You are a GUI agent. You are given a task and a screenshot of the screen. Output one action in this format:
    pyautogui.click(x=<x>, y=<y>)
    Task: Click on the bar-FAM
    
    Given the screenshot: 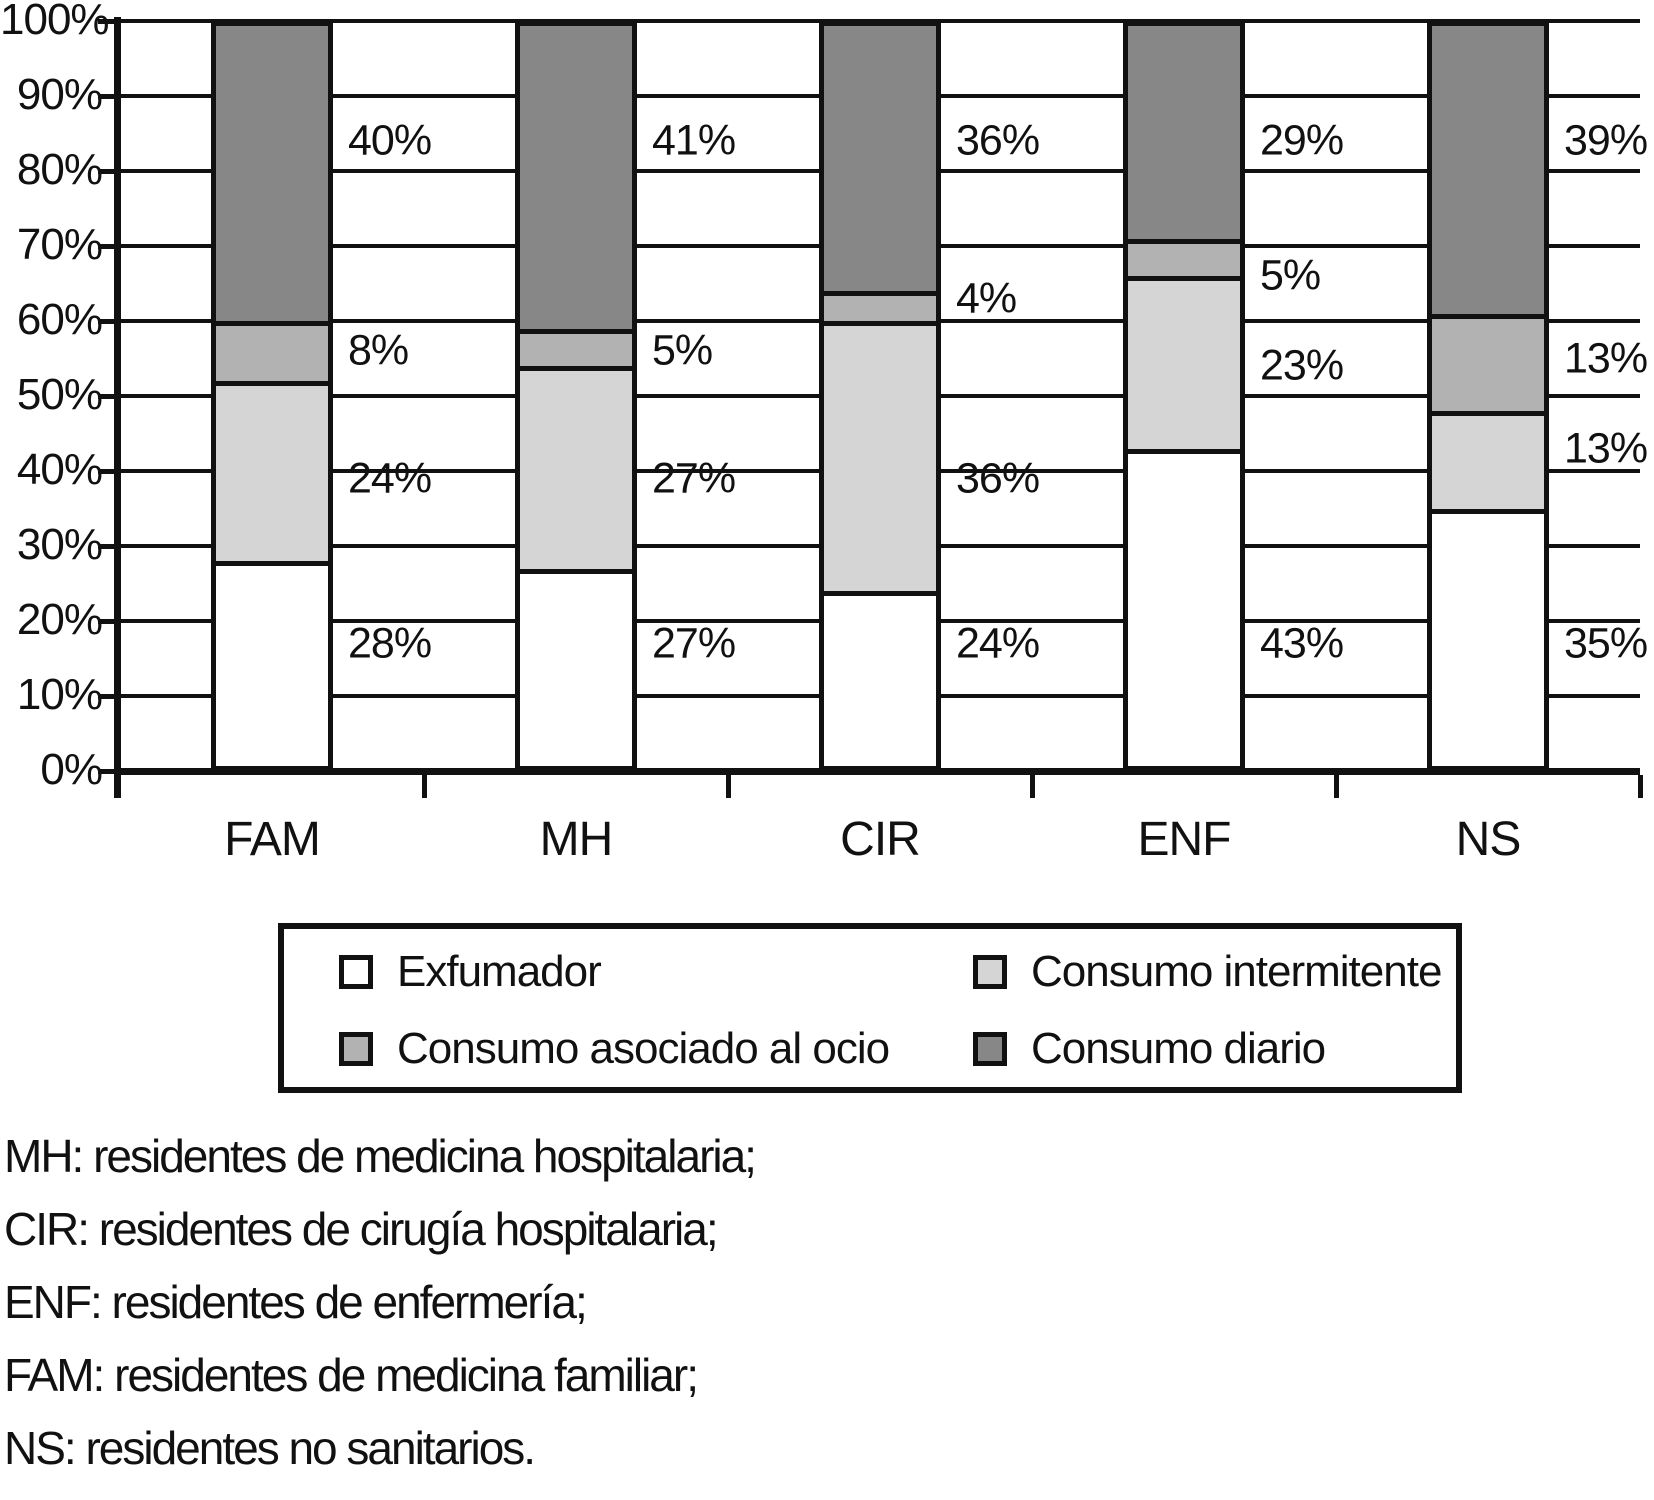 What is the action you would take?
    pyautogui.click(x=272, y=396)
    